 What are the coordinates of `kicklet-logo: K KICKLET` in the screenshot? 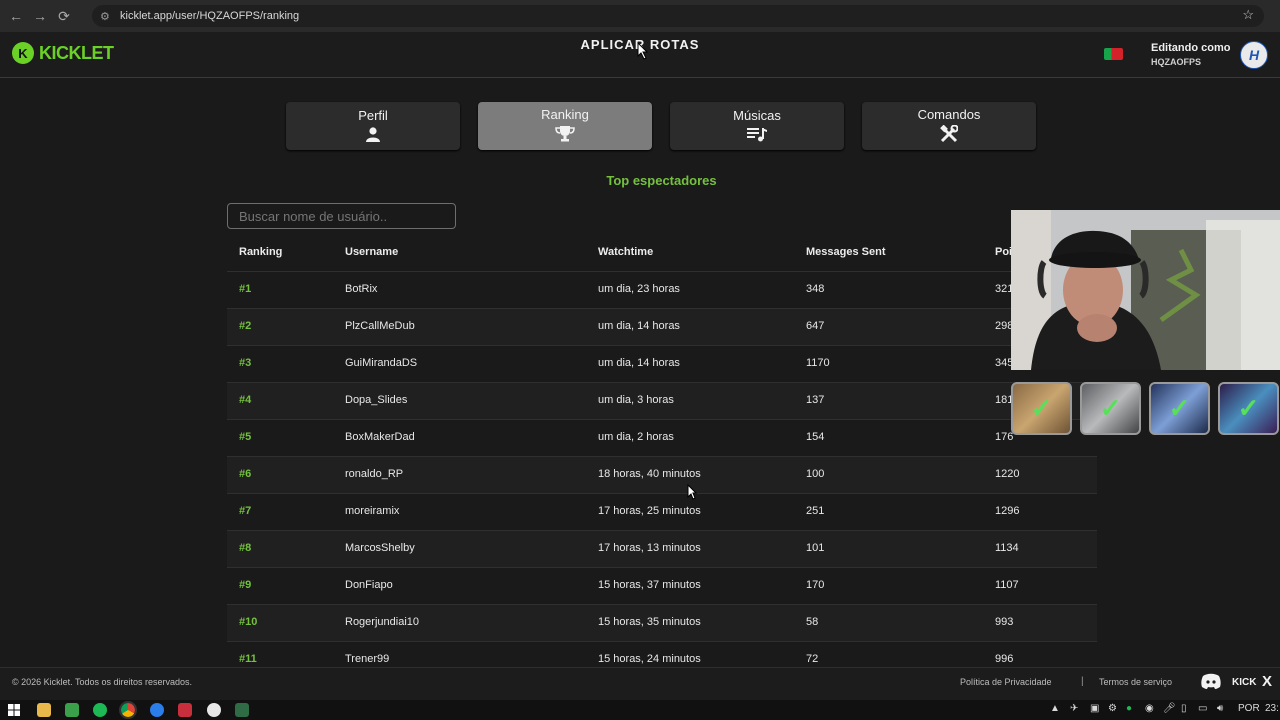 It's located at (63, 53).